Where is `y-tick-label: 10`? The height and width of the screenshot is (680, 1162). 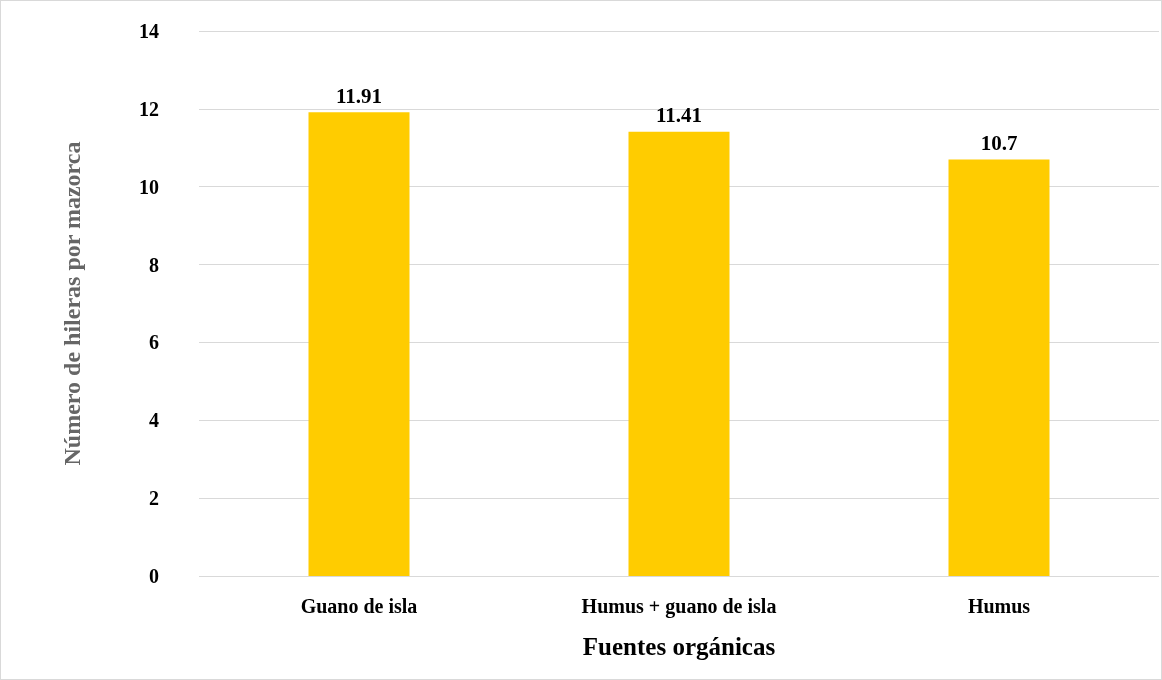
y-tick-label: 10 is located at coordinates (149, 186).